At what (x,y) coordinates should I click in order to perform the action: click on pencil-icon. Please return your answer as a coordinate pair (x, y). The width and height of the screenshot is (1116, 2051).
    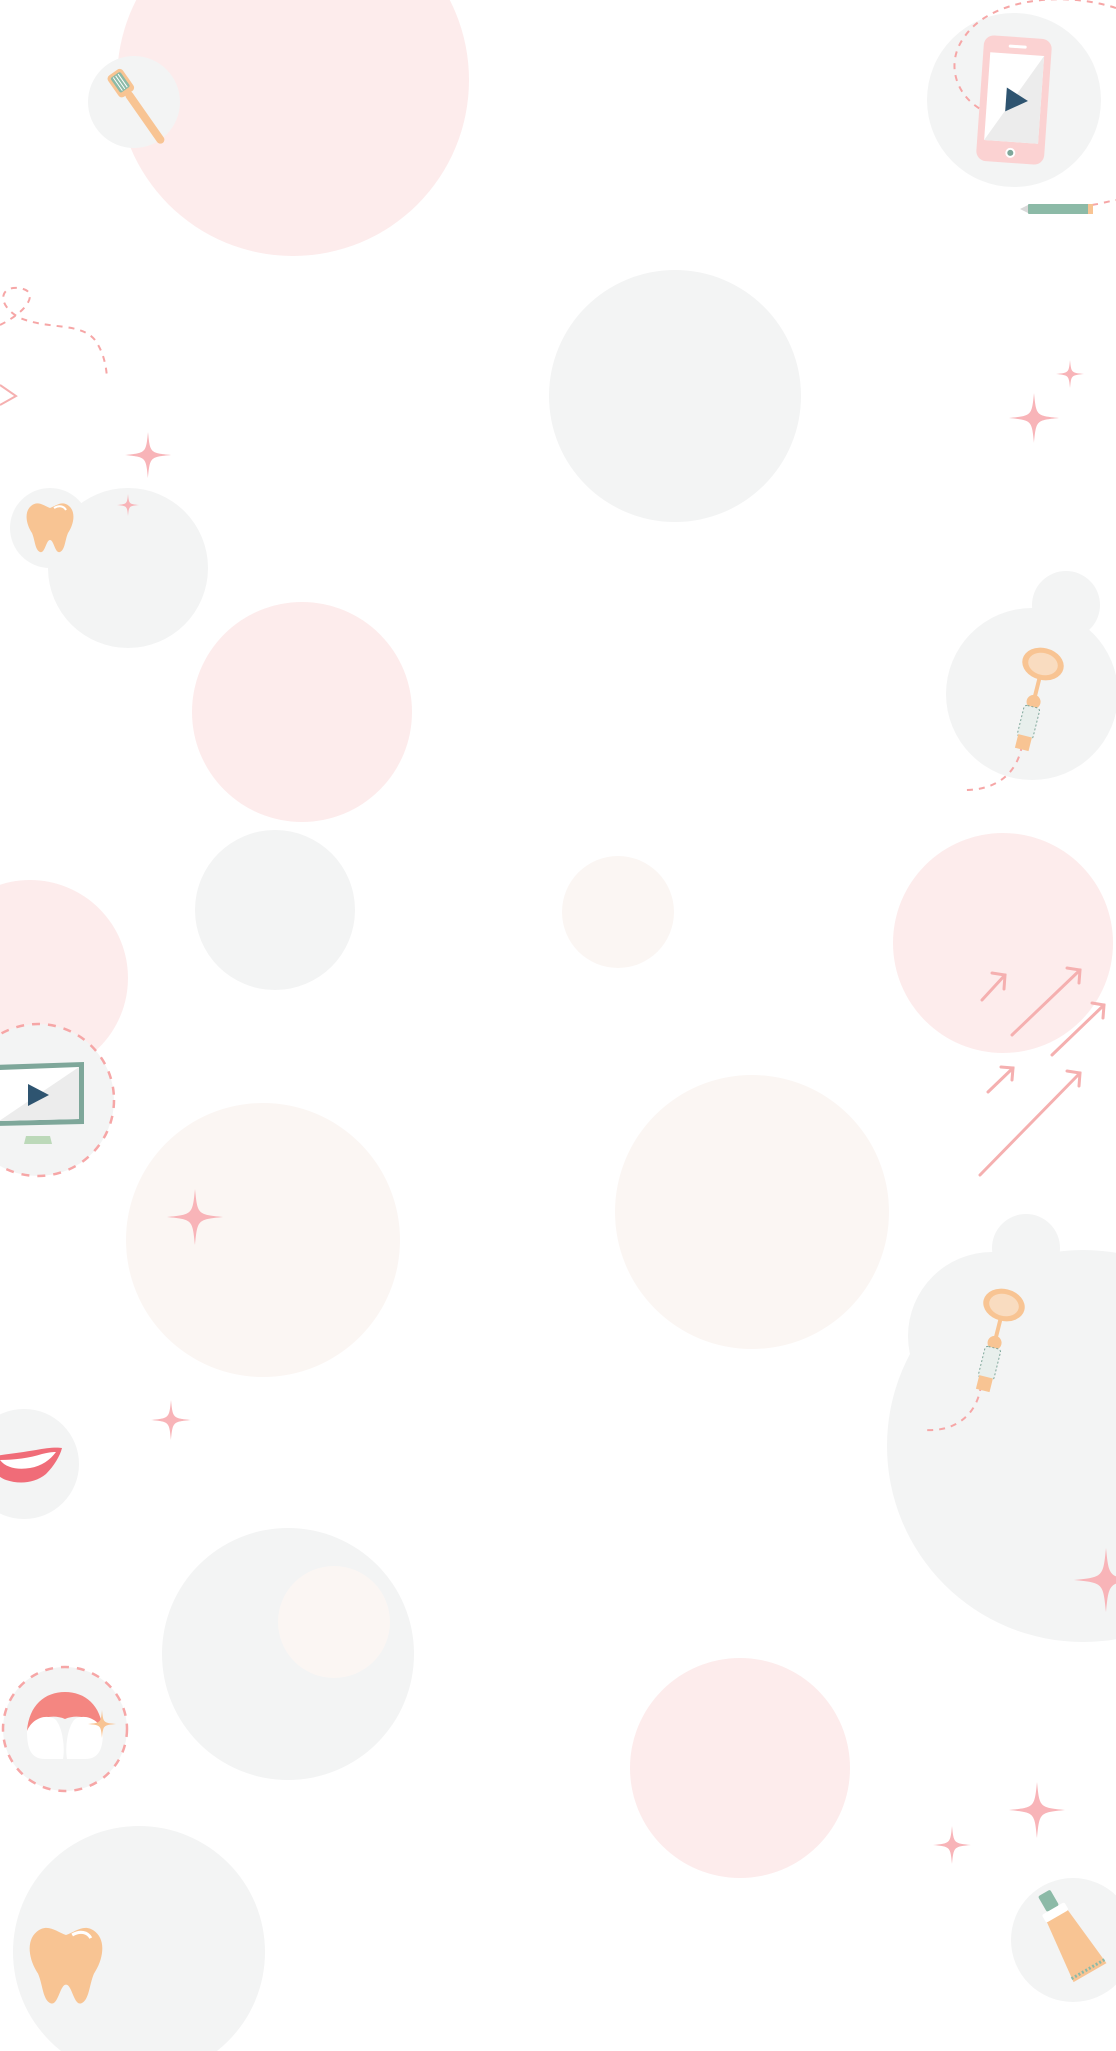
    Looking at the image, I should click on (1056, 209).